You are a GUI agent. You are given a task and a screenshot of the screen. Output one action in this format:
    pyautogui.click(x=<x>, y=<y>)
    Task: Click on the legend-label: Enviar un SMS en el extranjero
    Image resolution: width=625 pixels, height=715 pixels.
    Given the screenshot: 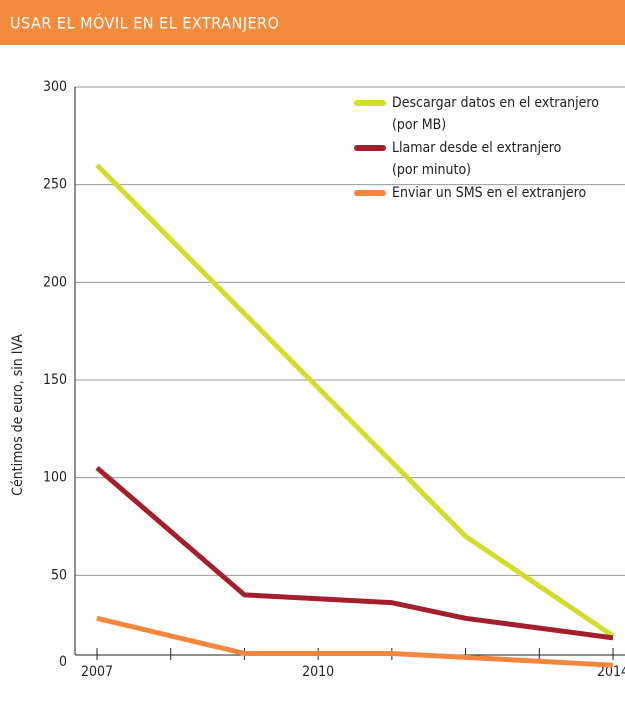 What is the action you would take?
    pyautogui.click(x=489, y=193)
    